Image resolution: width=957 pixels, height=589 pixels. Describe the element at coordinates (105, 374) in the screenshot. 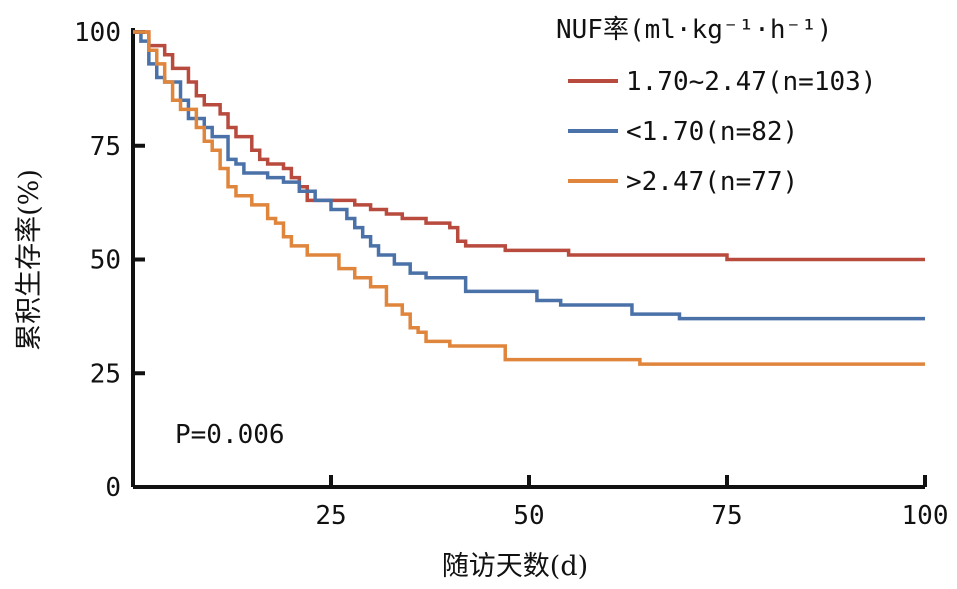

I see `y-tick-label: 25` at that location.